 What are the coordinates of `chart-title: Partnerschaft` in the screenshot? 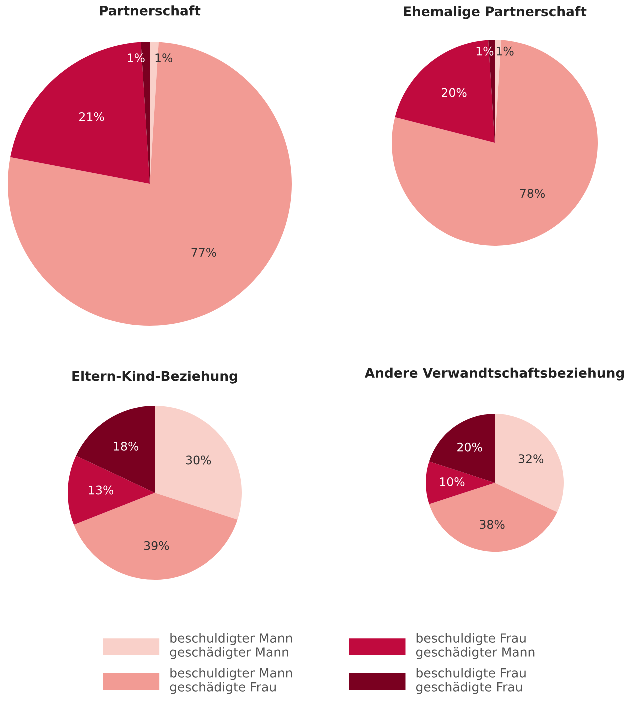 It's located at (150, 11).